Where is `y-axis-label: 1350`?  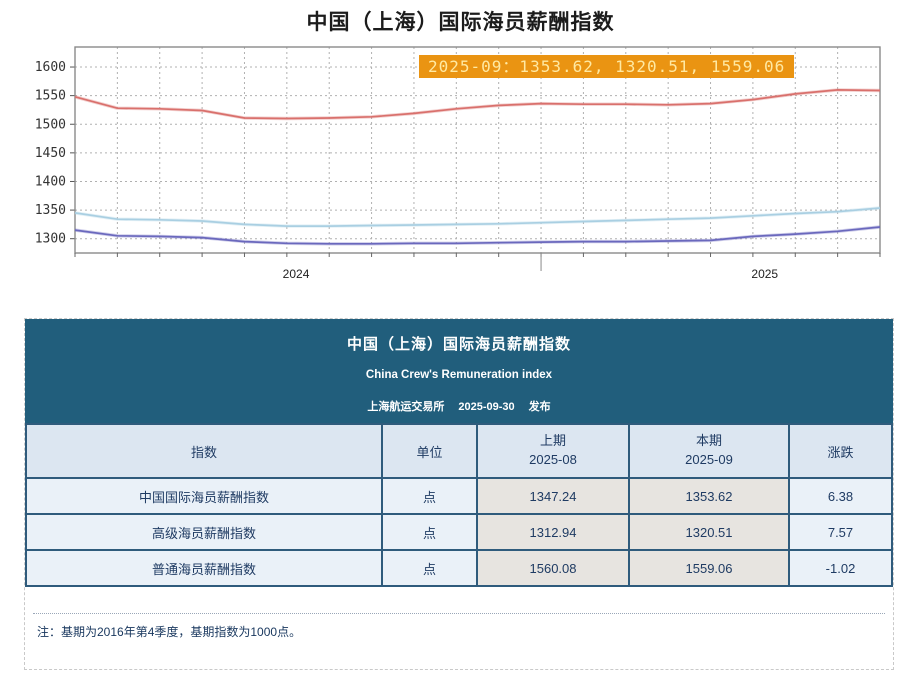 y-axis-label: 1350 is located at coordinates (50, 210).